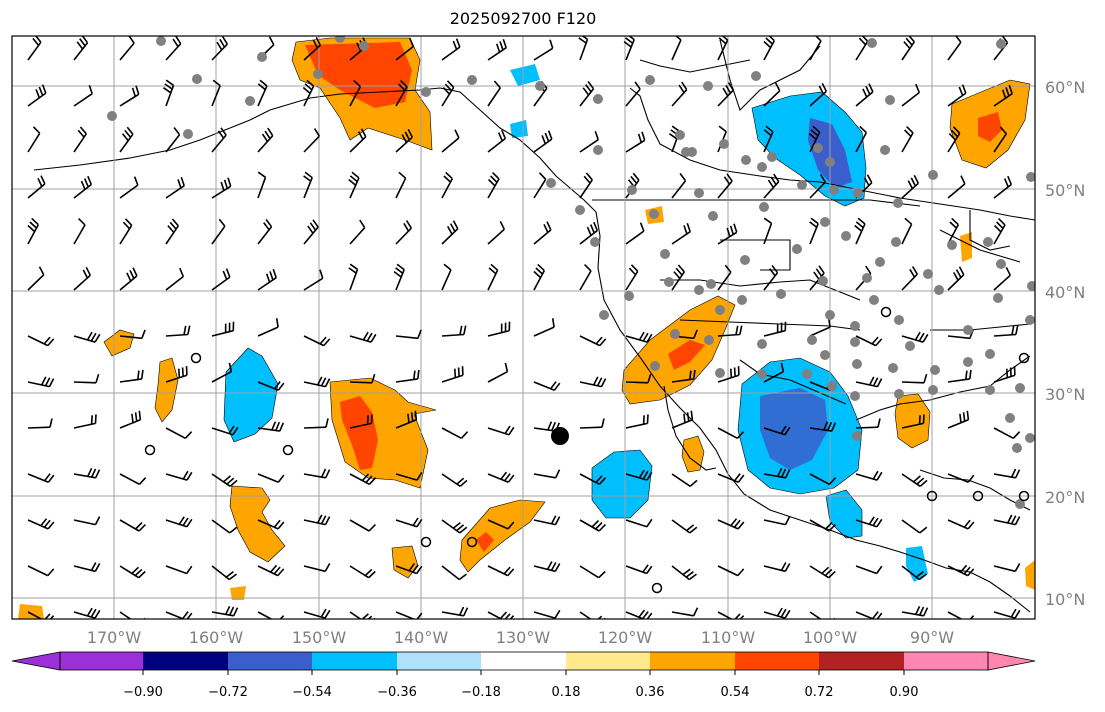 Image resolution: width=1105 pixels, height=712 pixels. What do you see at coordinates (1065, 497) in the screenshot?
I see `lat-label: 20°N` at bounding box center [1065, 497].